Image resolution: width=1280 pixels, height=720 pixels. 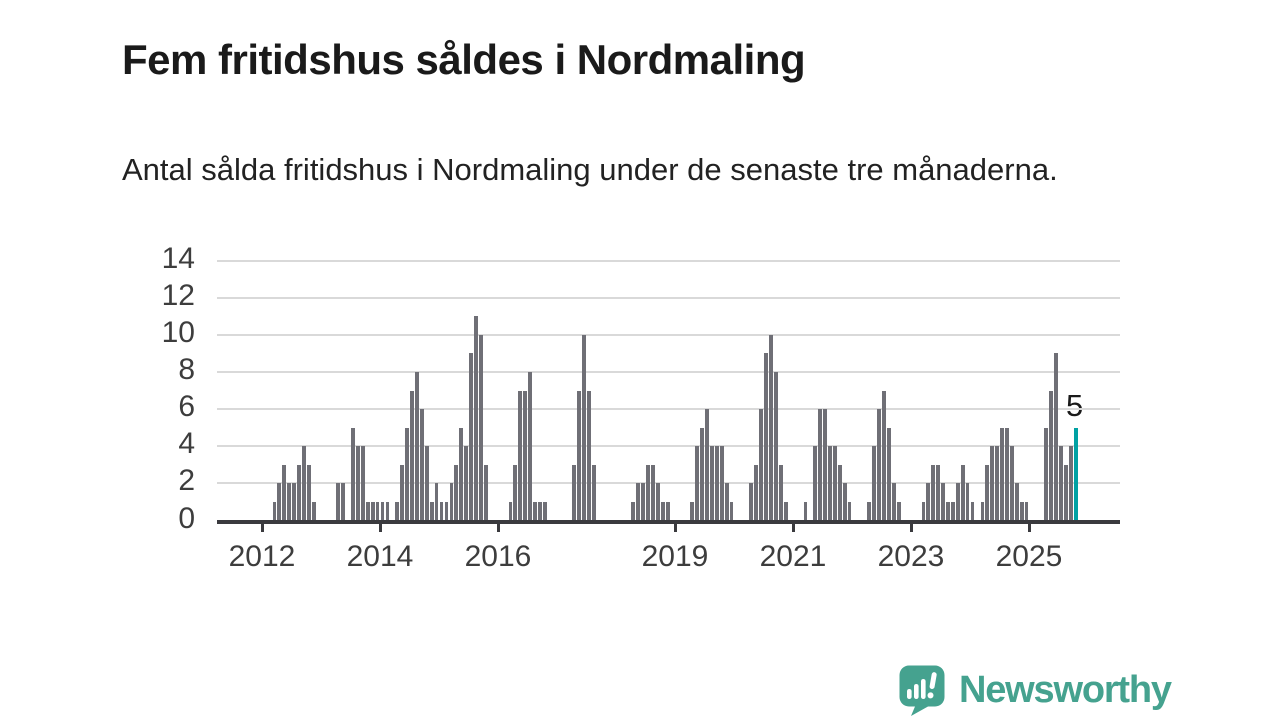 What do you see at coordinates (262, 556) in the screenshot?
I see `x-axis-label: 2012` at bounding box center [262, 556].